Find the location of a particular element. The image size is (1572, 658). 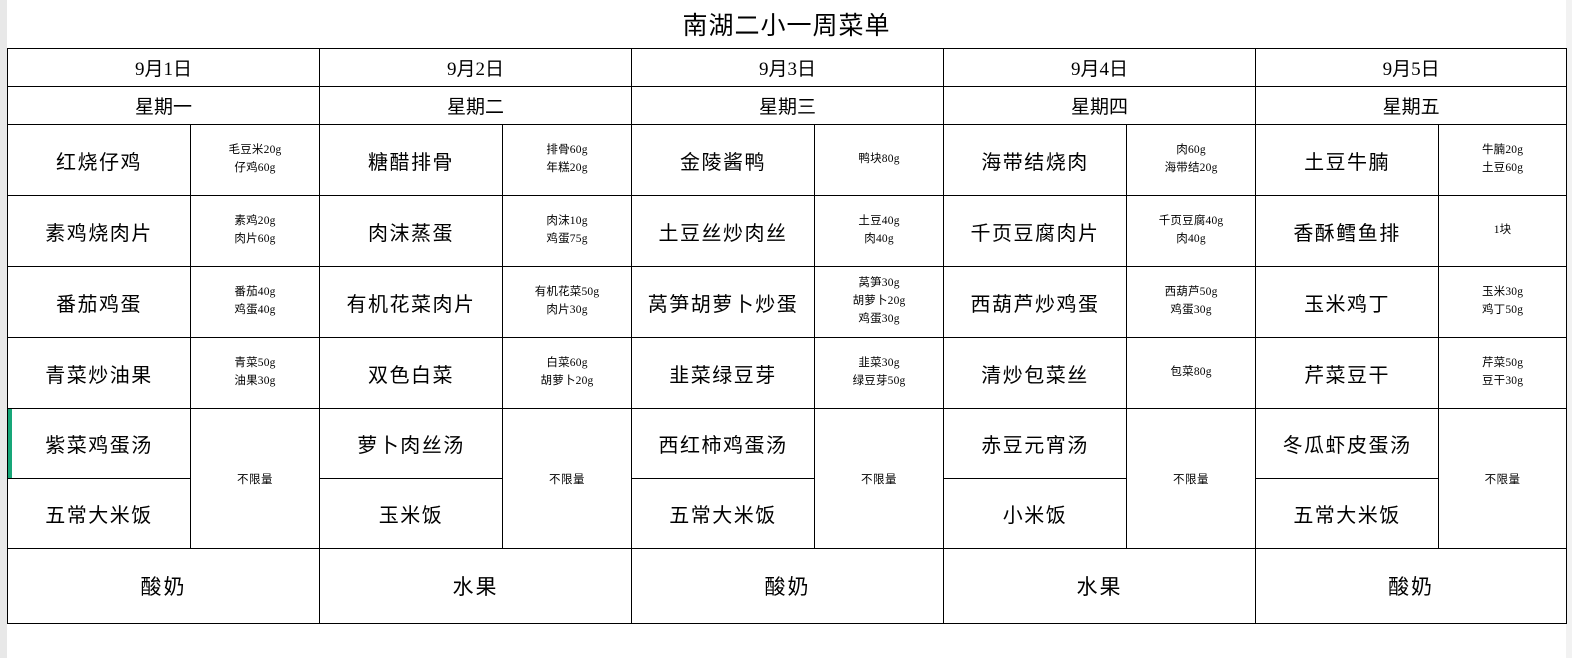

dish-name-cell: 莴笋胡萝卜炒蛋 is located at coordinates (723, 302).